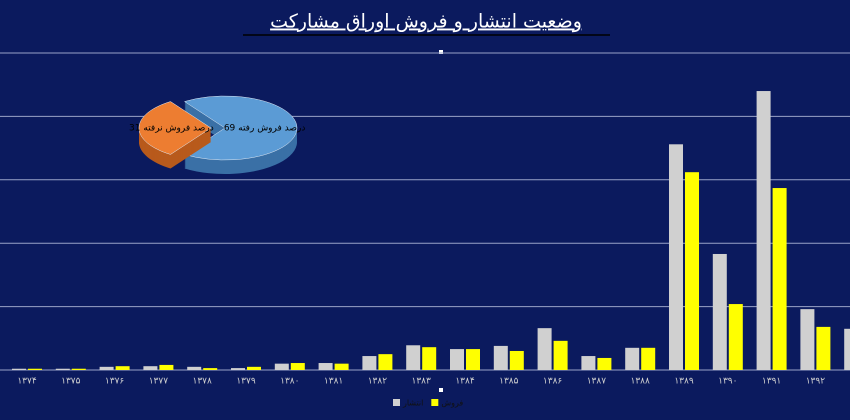 Image resolution: width=850 pixels, height=420 pixels. What do you see at coordinates (246, 382) in the screenshot?
I see `x-tick-label: ۱۳۷۹` at bounding box center [246, 382].